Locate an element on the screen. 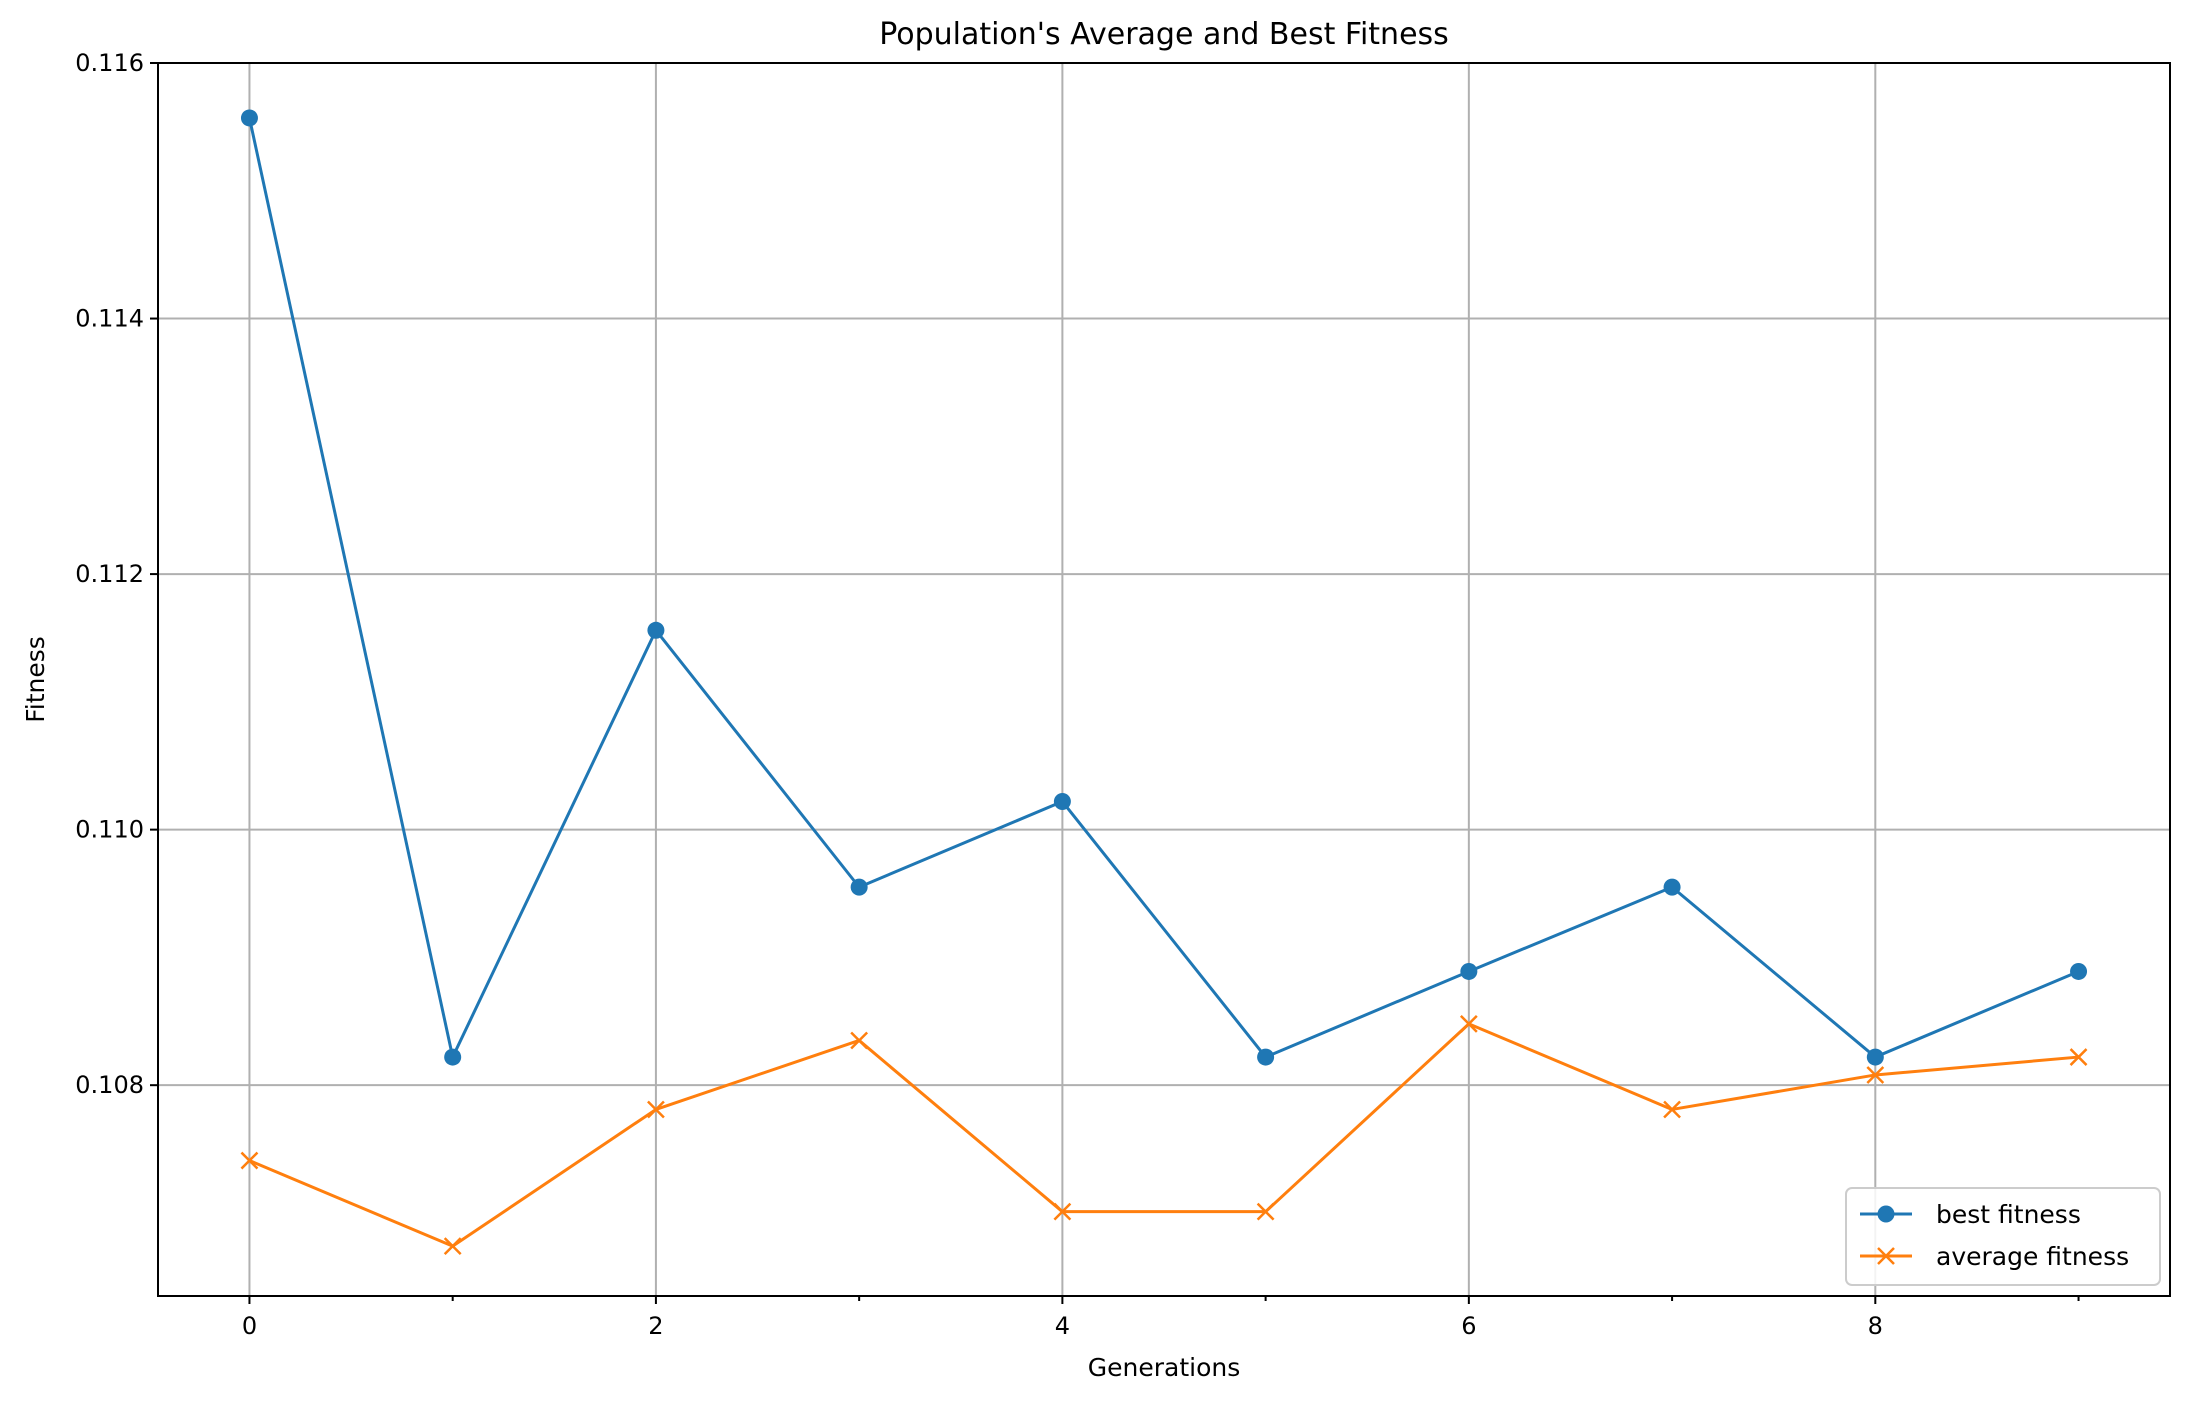 This screenshot has width=2193, height=1401. y-tick-label: 0.112 is located at coordinates (109, 574).